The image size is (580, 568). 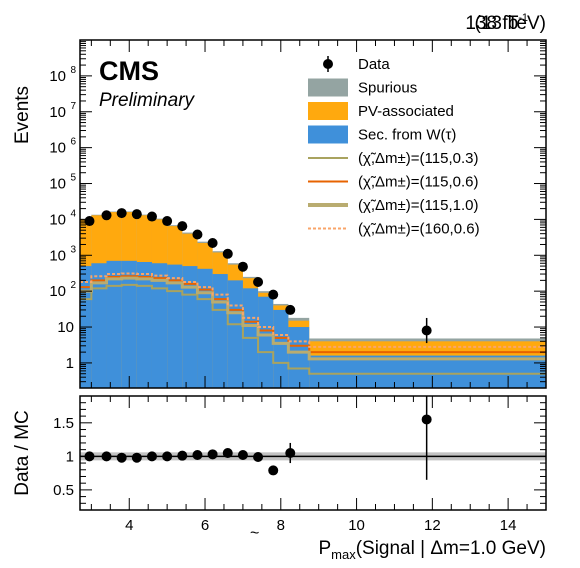 What do you see at coordinates (63, 423) in the screenshot?
I see `ratio-y-tick-label: 1.5` at bounding box center [63, 423].